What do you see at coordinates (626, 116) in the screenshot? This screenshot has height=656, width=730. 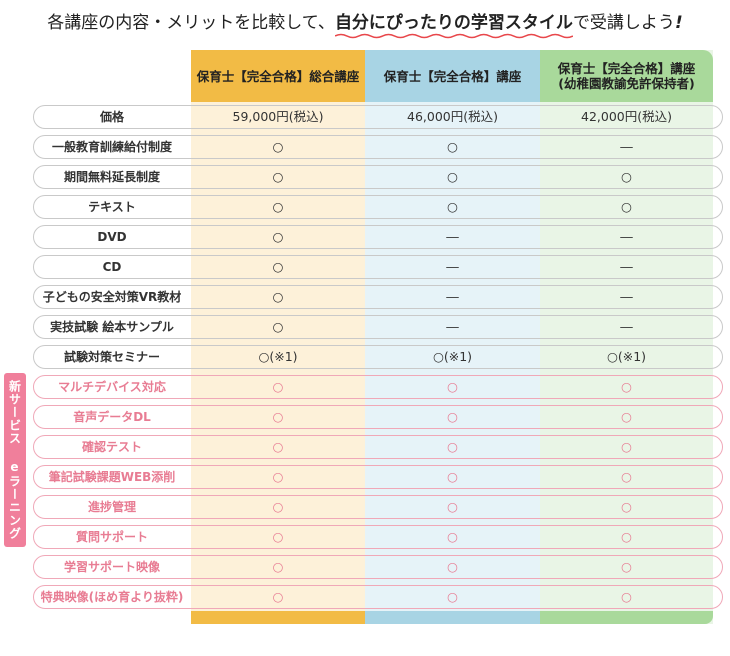 I see `table-cell: 42,000円(税込)` at bounding box center [626, 116].